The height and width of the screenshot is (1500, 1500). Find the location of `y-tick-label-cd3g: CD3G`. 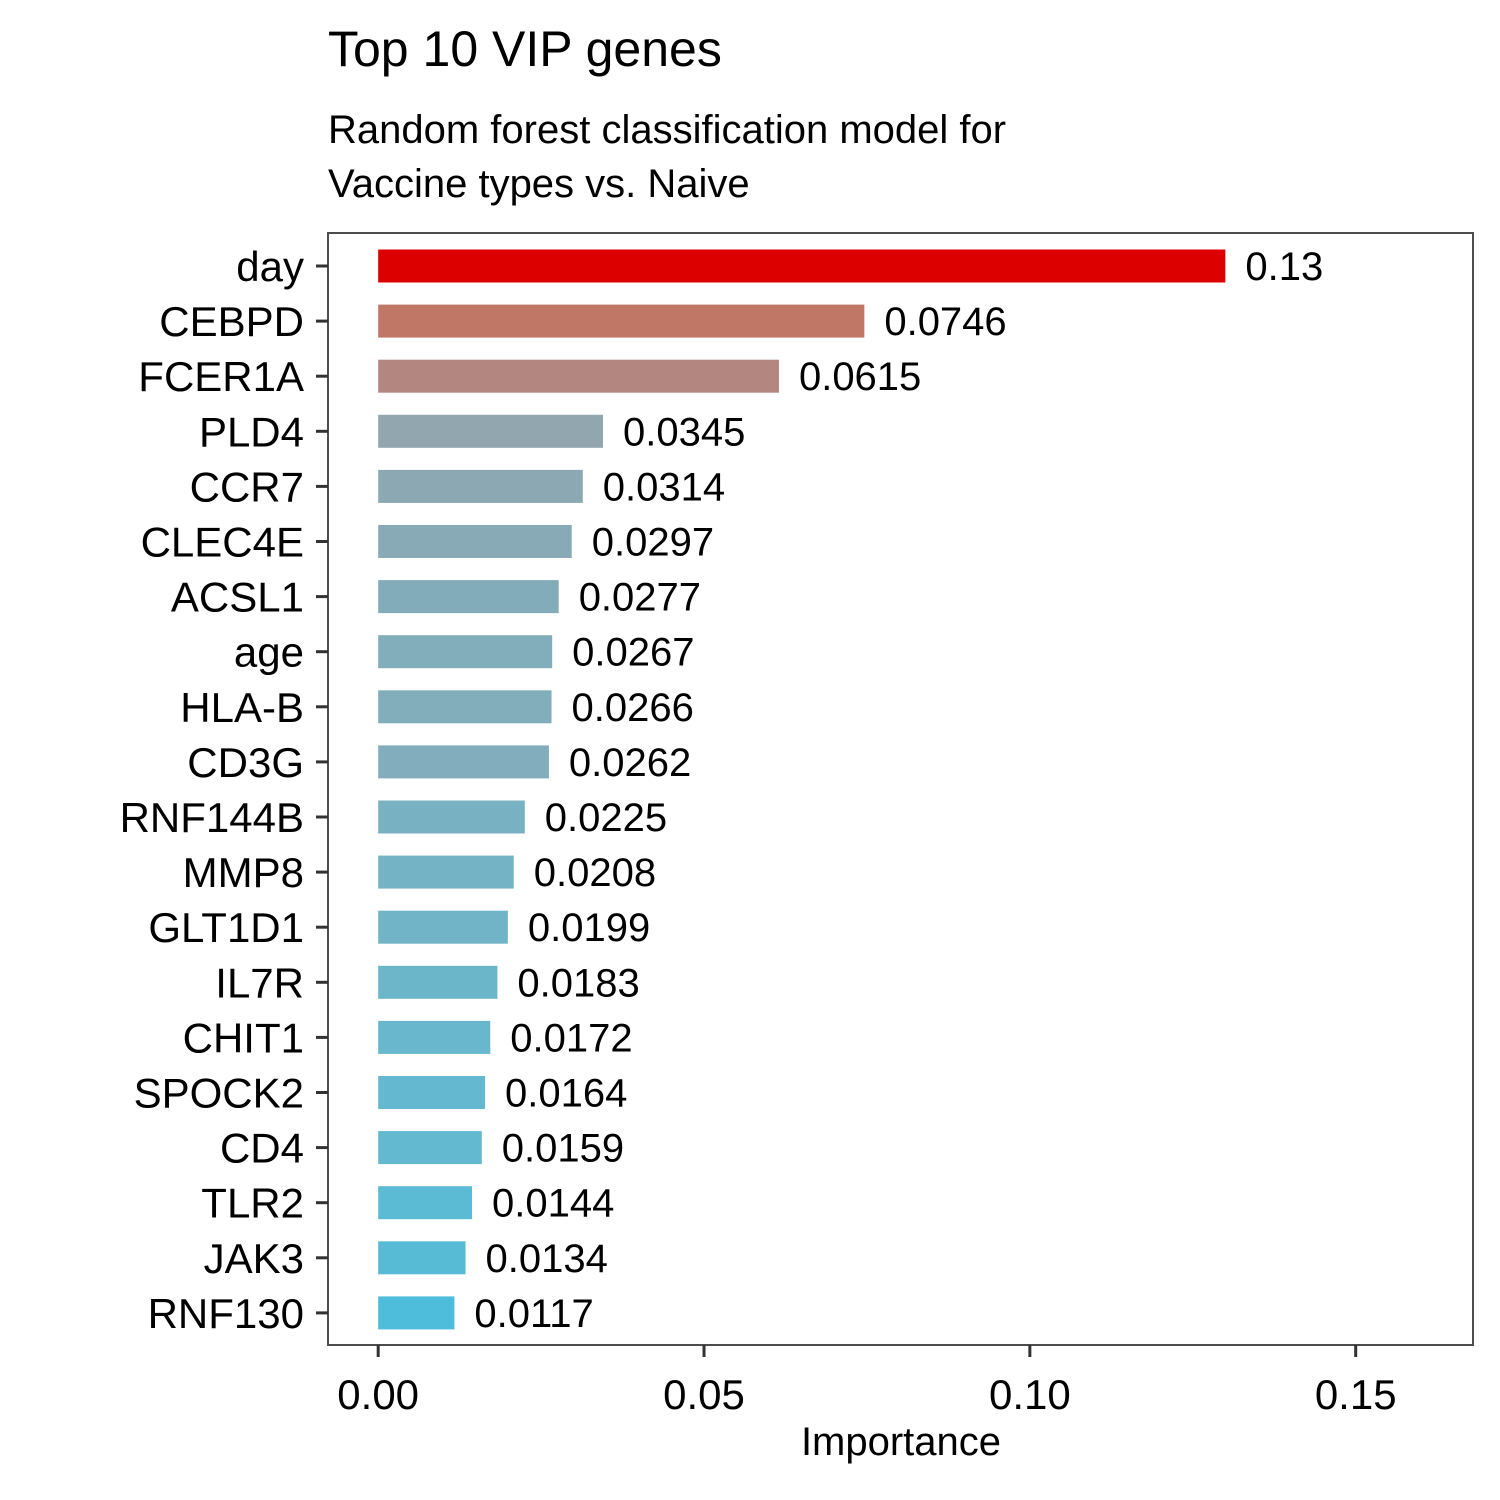

y-tick-label-cd3g: CD3G is located at coordinates (245, 762).